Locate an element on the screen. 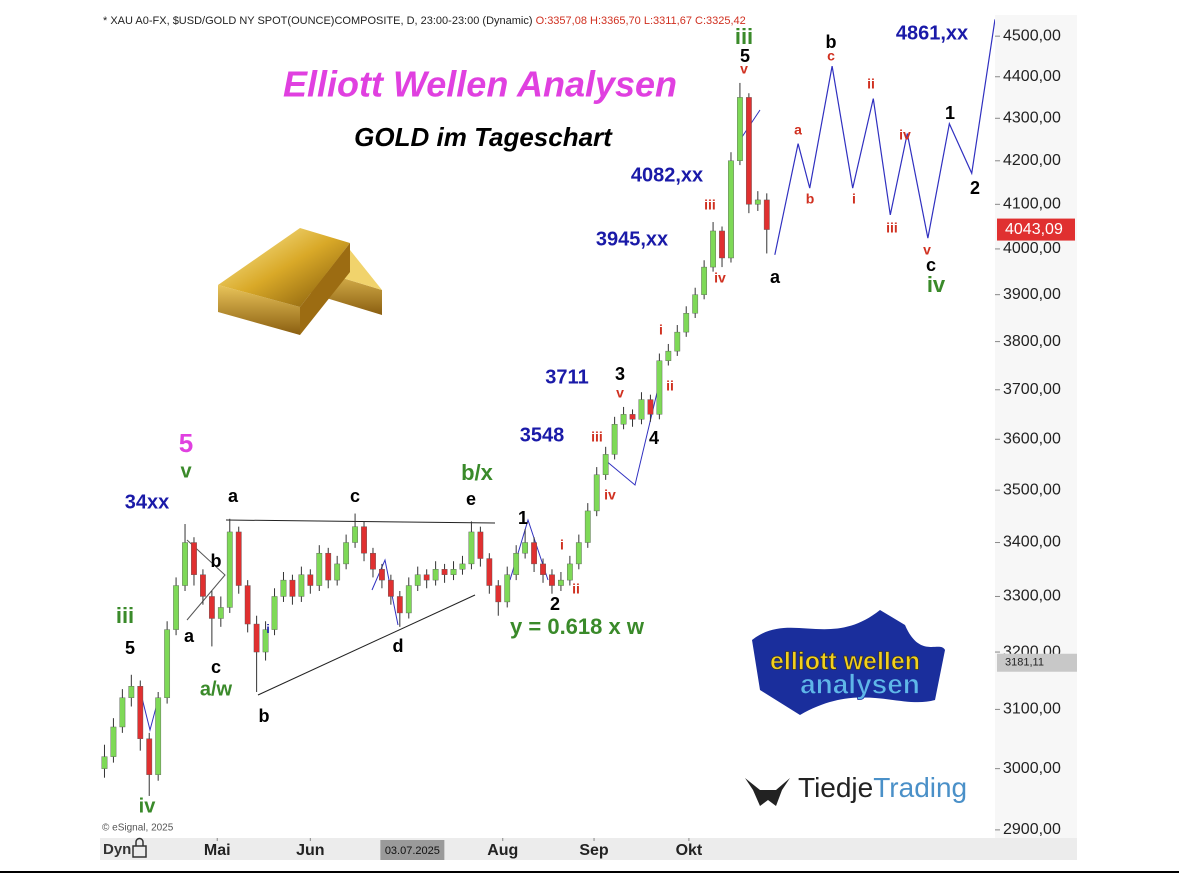  logo-top: elliott wellen is located at coordinates (845, 662).